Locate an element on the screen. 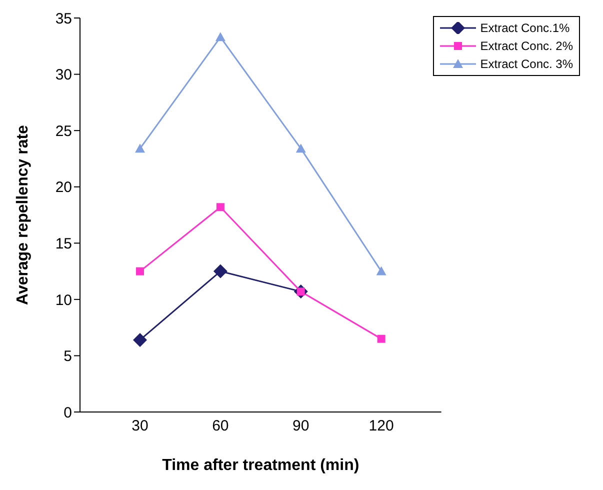 The image size is (603, 490). y-tick-label: 35 is located at coordinates (63, 19).